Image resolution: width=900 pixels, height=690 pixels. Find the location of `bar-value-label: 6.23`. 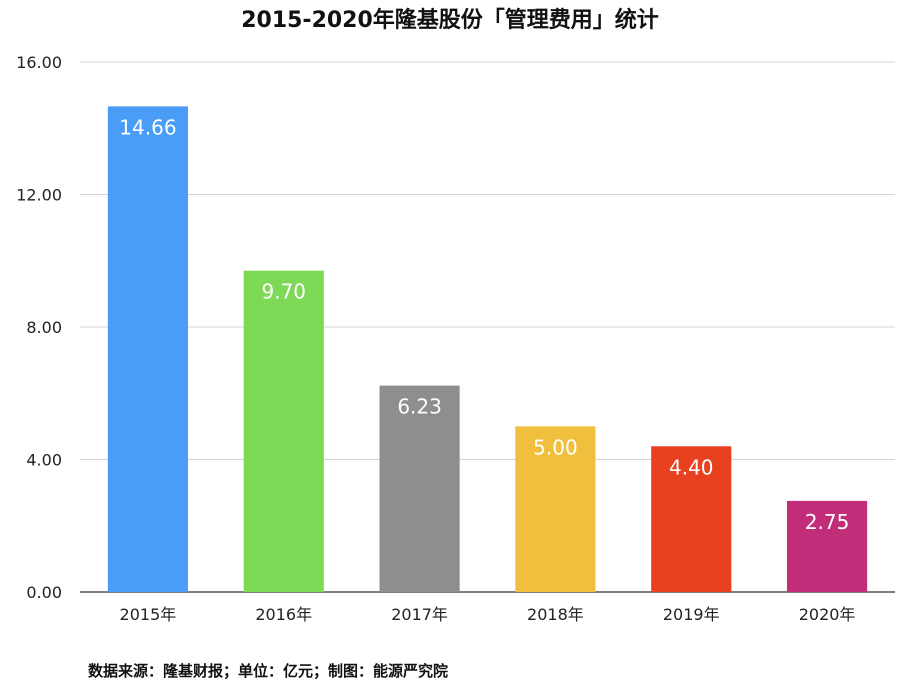

bar-value-label: 6.23 is located at coordinates (419, 407).